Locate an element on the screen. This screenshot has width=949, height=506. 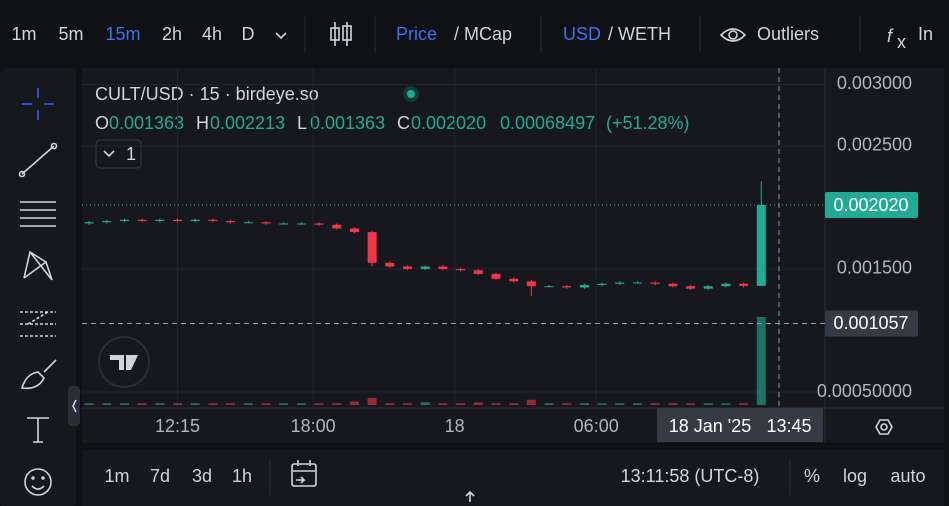
bottom-bar is located at coordinates (513, 478).